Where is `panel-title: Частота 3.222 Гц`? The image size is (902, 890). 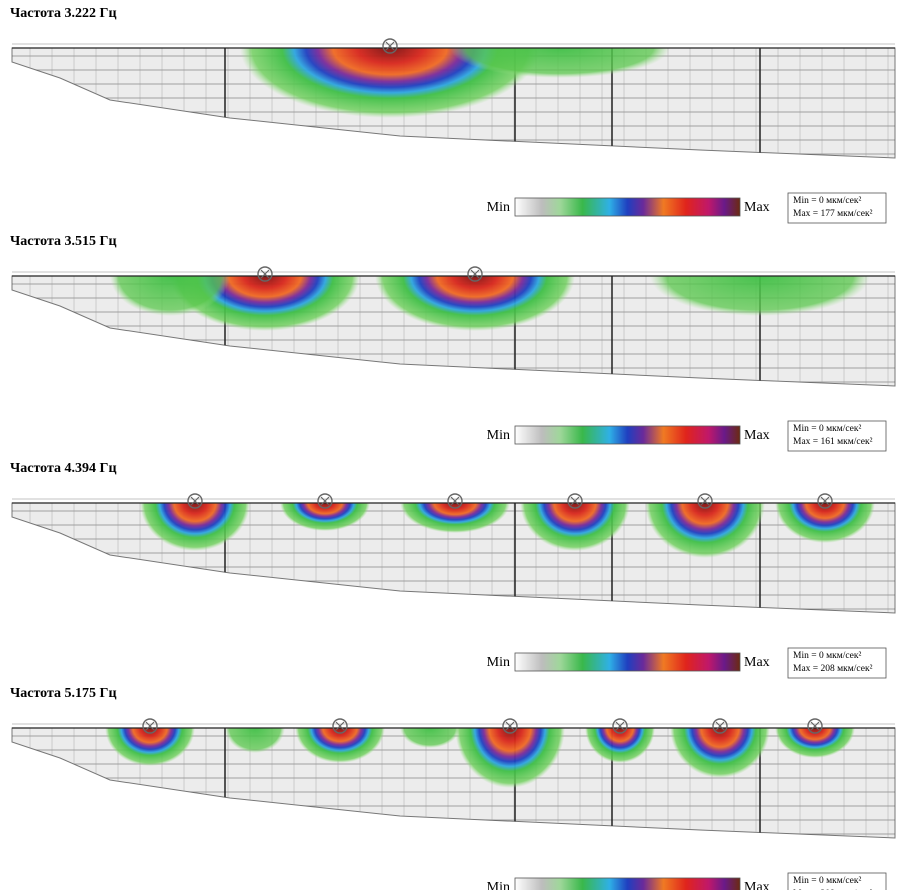 panel-title: Частота 3.222 Гц is located at coordinates (63, 13).